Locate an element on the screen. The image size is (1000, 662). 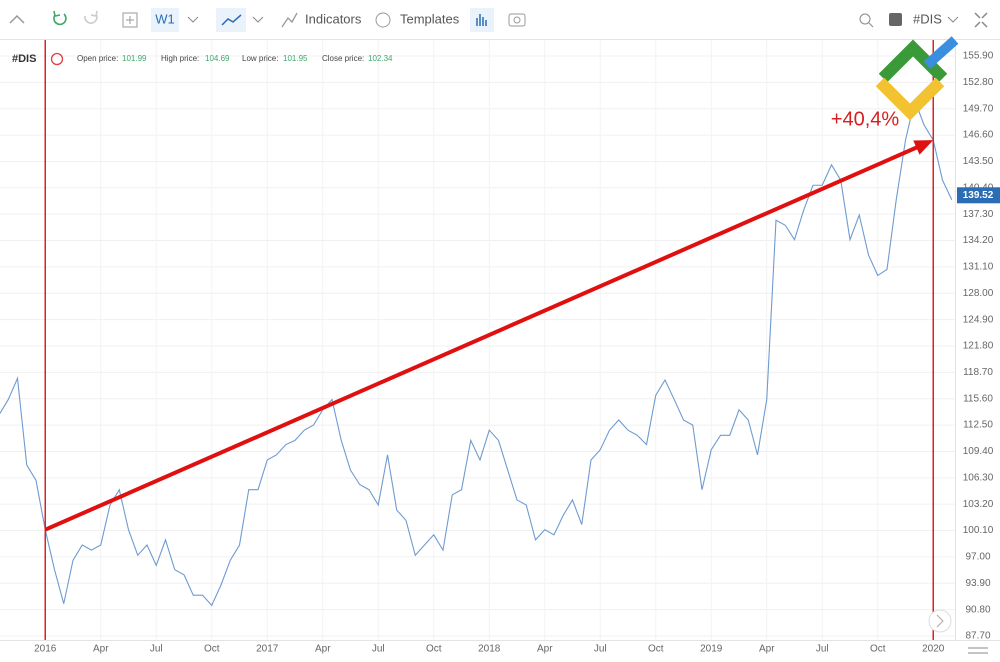
open-value: 101.99 is located at coordinates (134, 58).